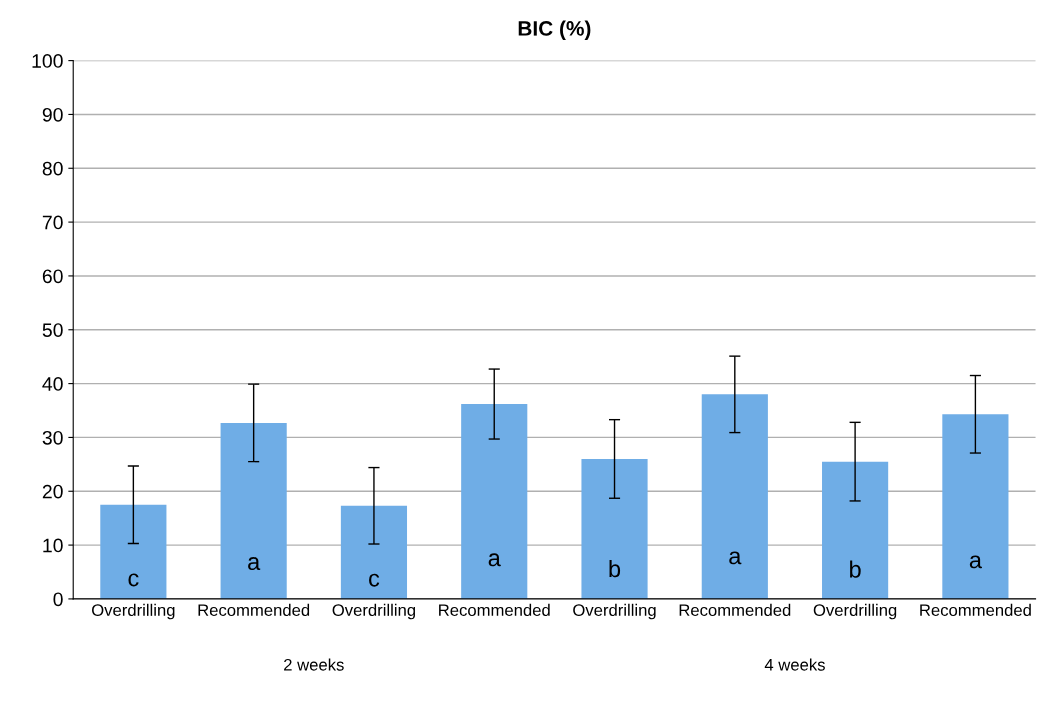 The image size is (1046, 713). Describe the element at coordinates (52, 491) in the screenshot. I see `y-tick-label: 20` at that location.